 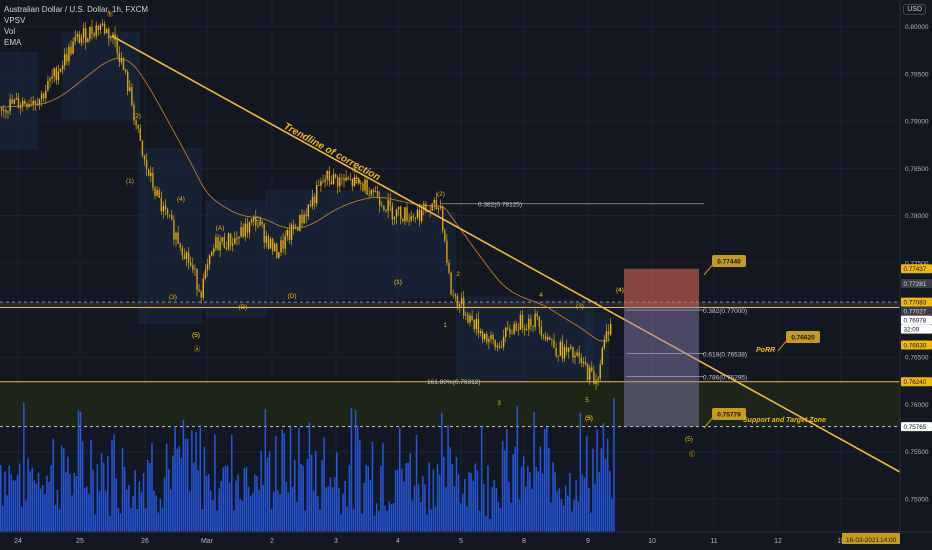 What do you see at coordinates (914, 9) in the screenshot?
I see `currency-button: USD` at bounding box center [914, 9].